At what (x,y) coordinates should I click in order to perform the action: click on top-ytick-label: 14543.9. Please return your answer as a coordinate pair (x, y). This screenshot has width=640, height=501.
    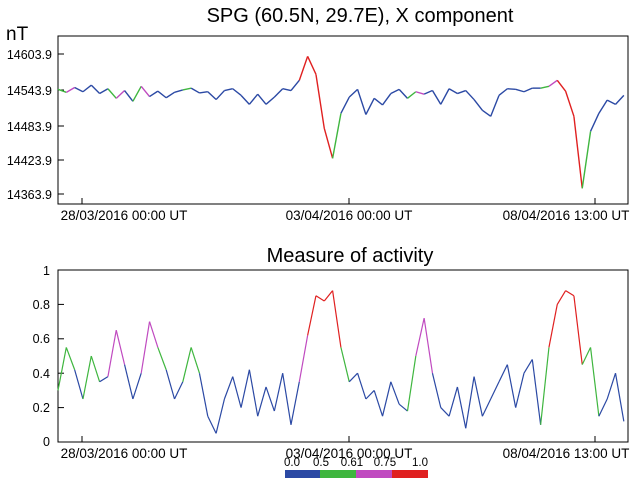
    Looking at the image, I should click on (29, 91).